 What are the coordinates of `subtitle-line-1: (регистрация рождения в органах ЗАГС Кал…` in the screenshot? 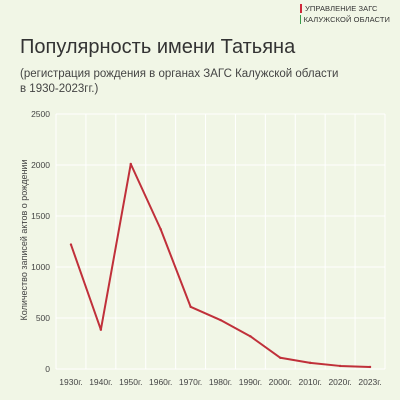 It's located at (179, 74).